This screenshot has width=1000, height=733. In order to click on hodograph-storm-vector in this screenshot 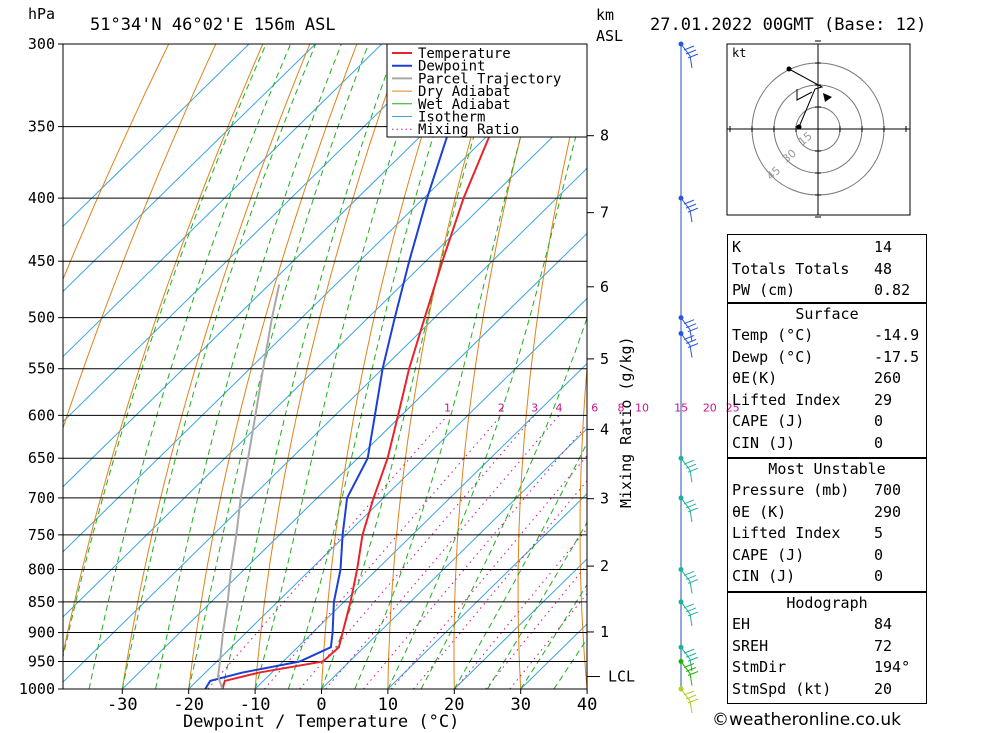, I will do `click(804, 95)`.